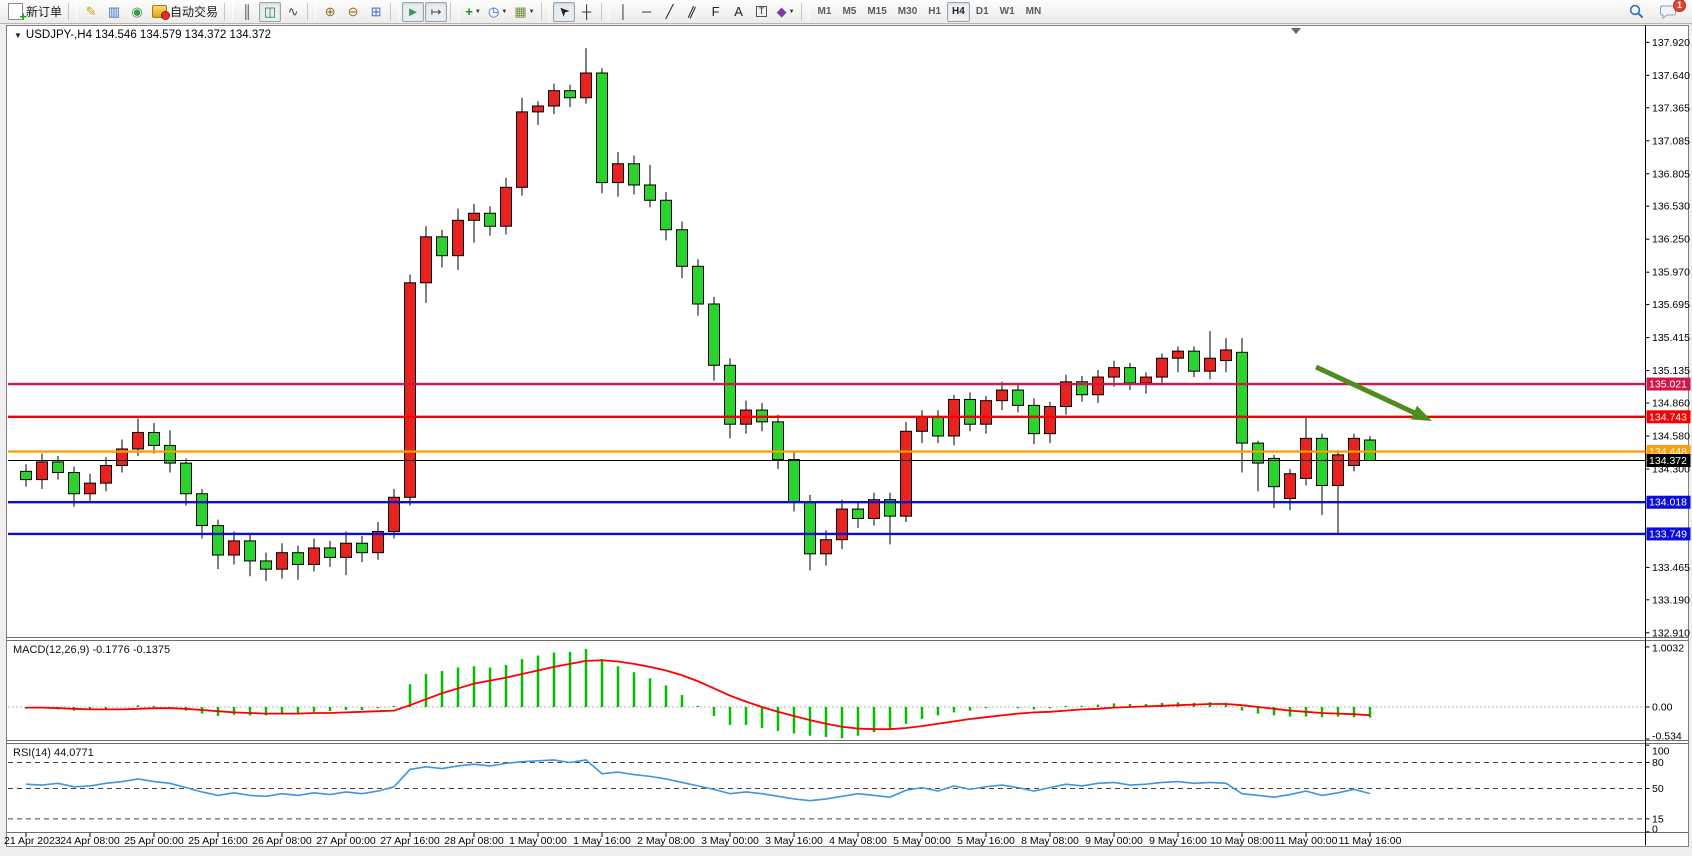 The image size is (1692, 856). Describe the element at coordinates (587, 12) in the screenshot. I see `crosshair-button: ┼` at that location.